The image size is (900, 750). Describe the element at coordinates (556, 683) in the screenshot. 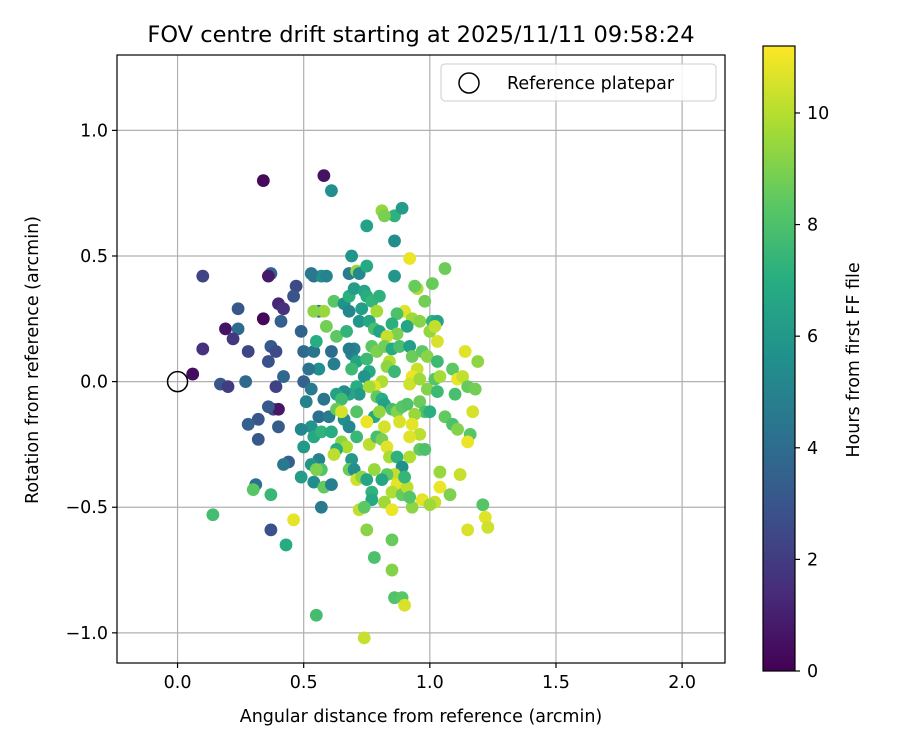

I see `x-tick-label: 1.5` at that location.